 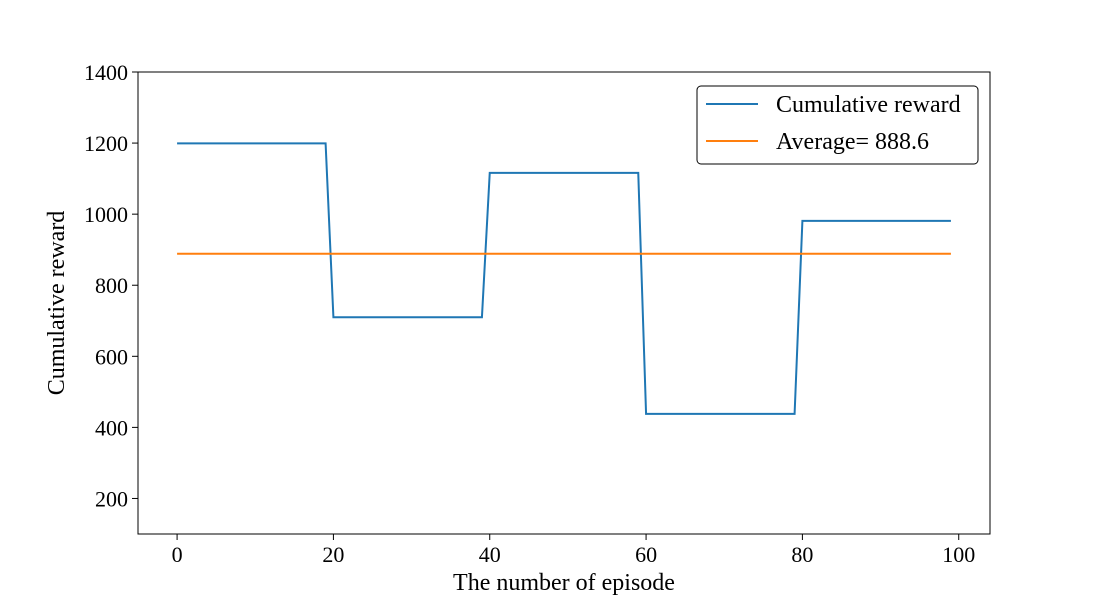 What do you see at coordinates (111, 285) in the screenshot?
I see `y-tick-label: 800` at bounding box center [111, 285].